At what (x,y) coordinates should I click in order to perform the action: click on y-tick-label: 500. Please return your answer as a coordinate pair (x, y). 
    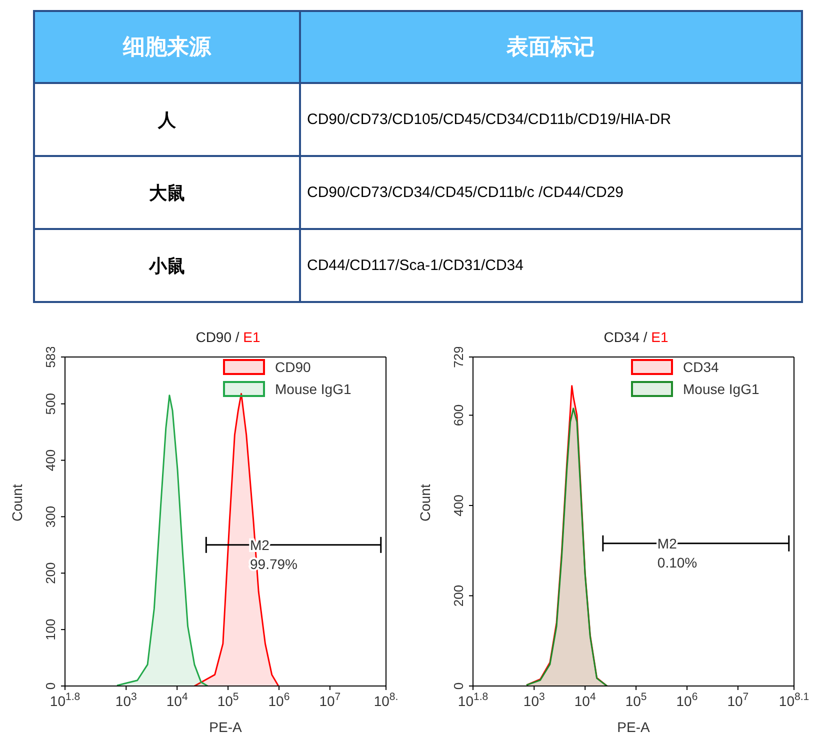
    Looking at the image, I should click on (50, 403).